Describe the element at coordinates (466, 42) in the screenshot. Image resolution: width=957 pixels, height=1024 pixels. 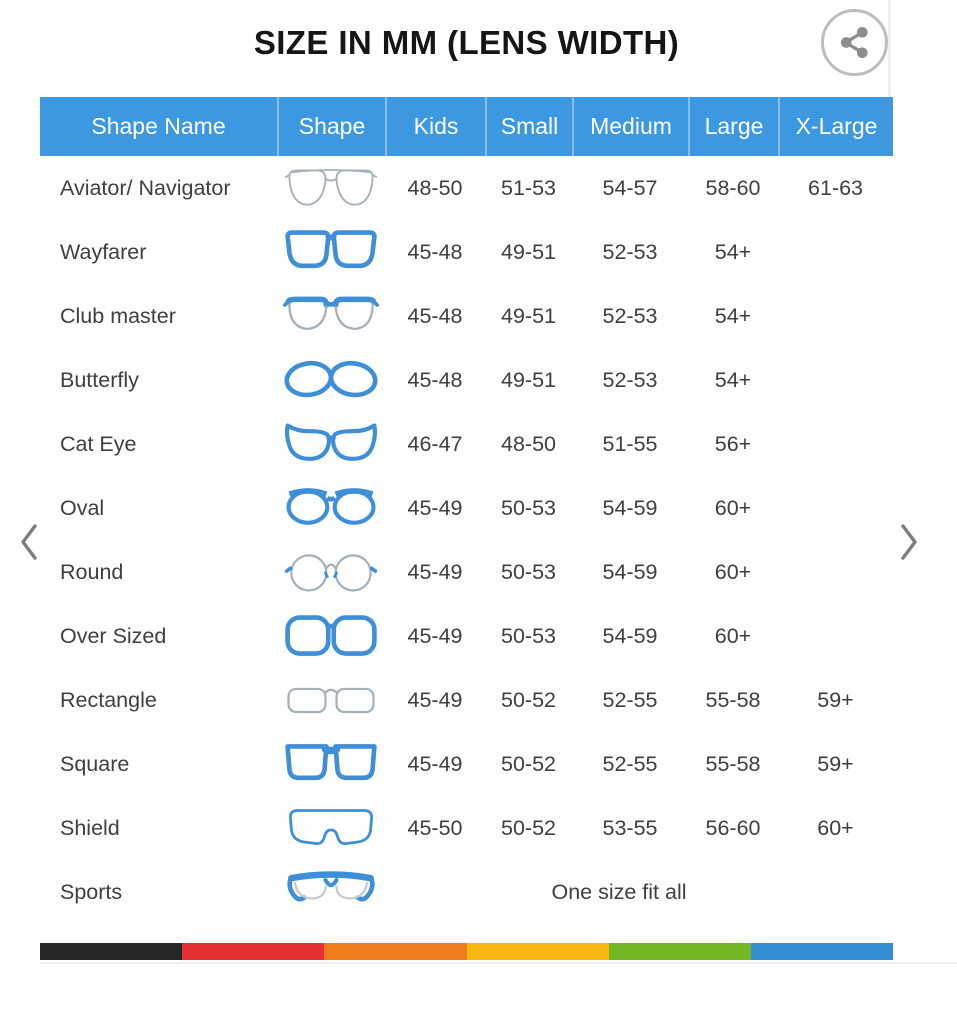
I see `page-title: SIZE IN MM (LENS WIDTH)` at that location.